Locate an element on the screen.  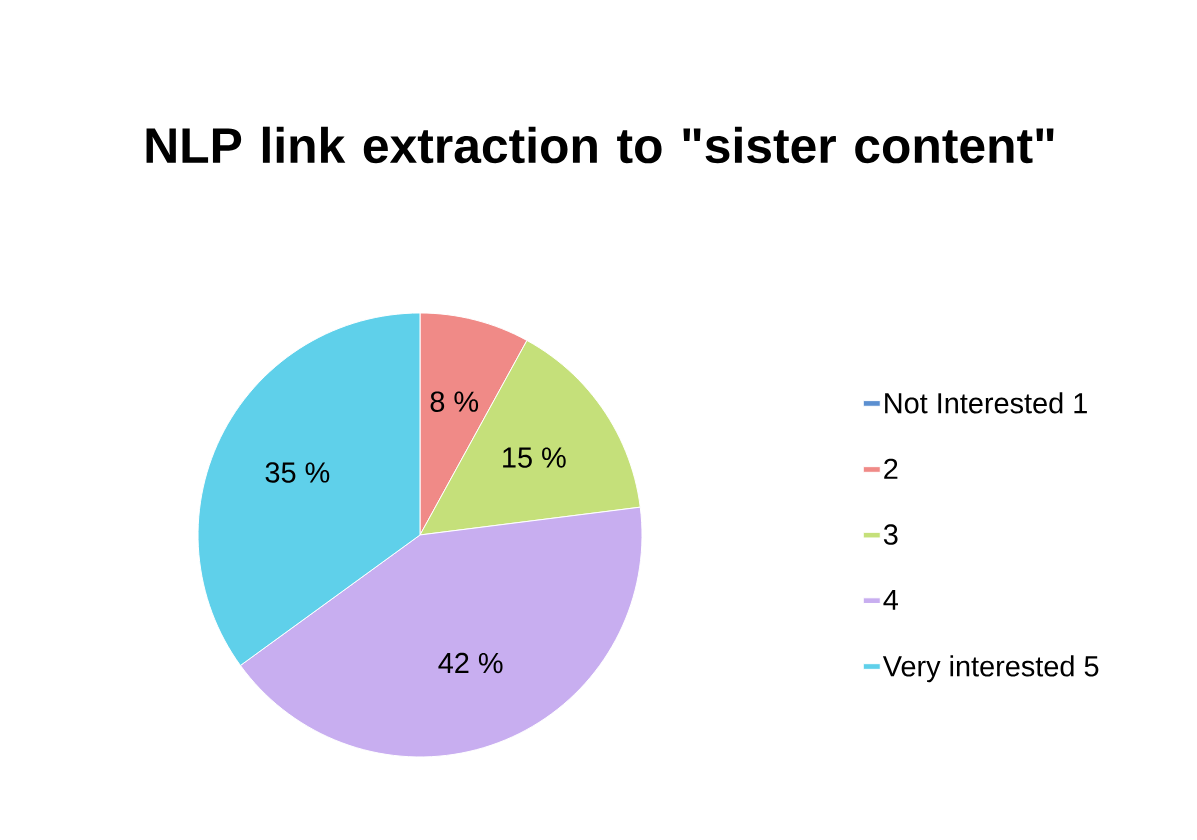
chart-title: NLP link extraction to "sister content" is located at coordinates (600, 145).